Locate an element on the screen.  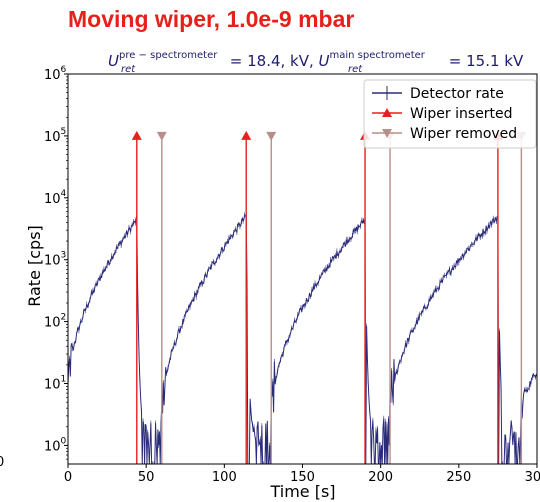
subtitle-u1-rest: = 18.4, kV, is located at coordinates (272, 61).